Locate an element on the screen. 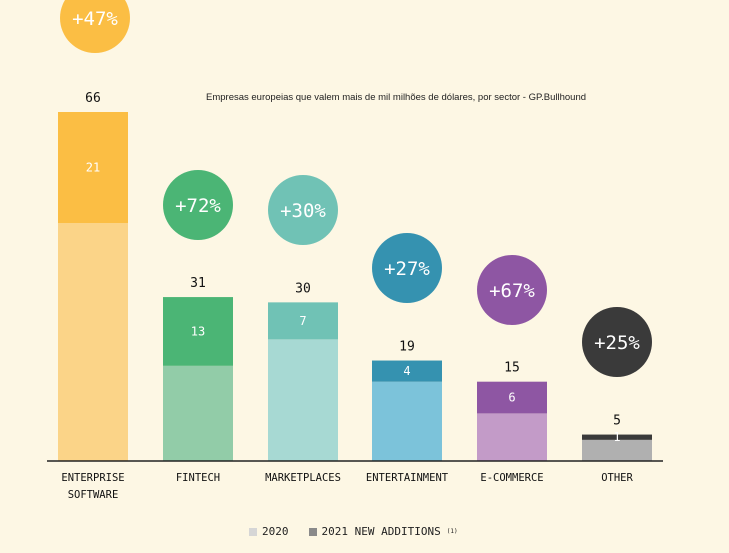 This screenshot has height=553, width=729. added-value-label-other: 1 is located at coordinates (616, 437).